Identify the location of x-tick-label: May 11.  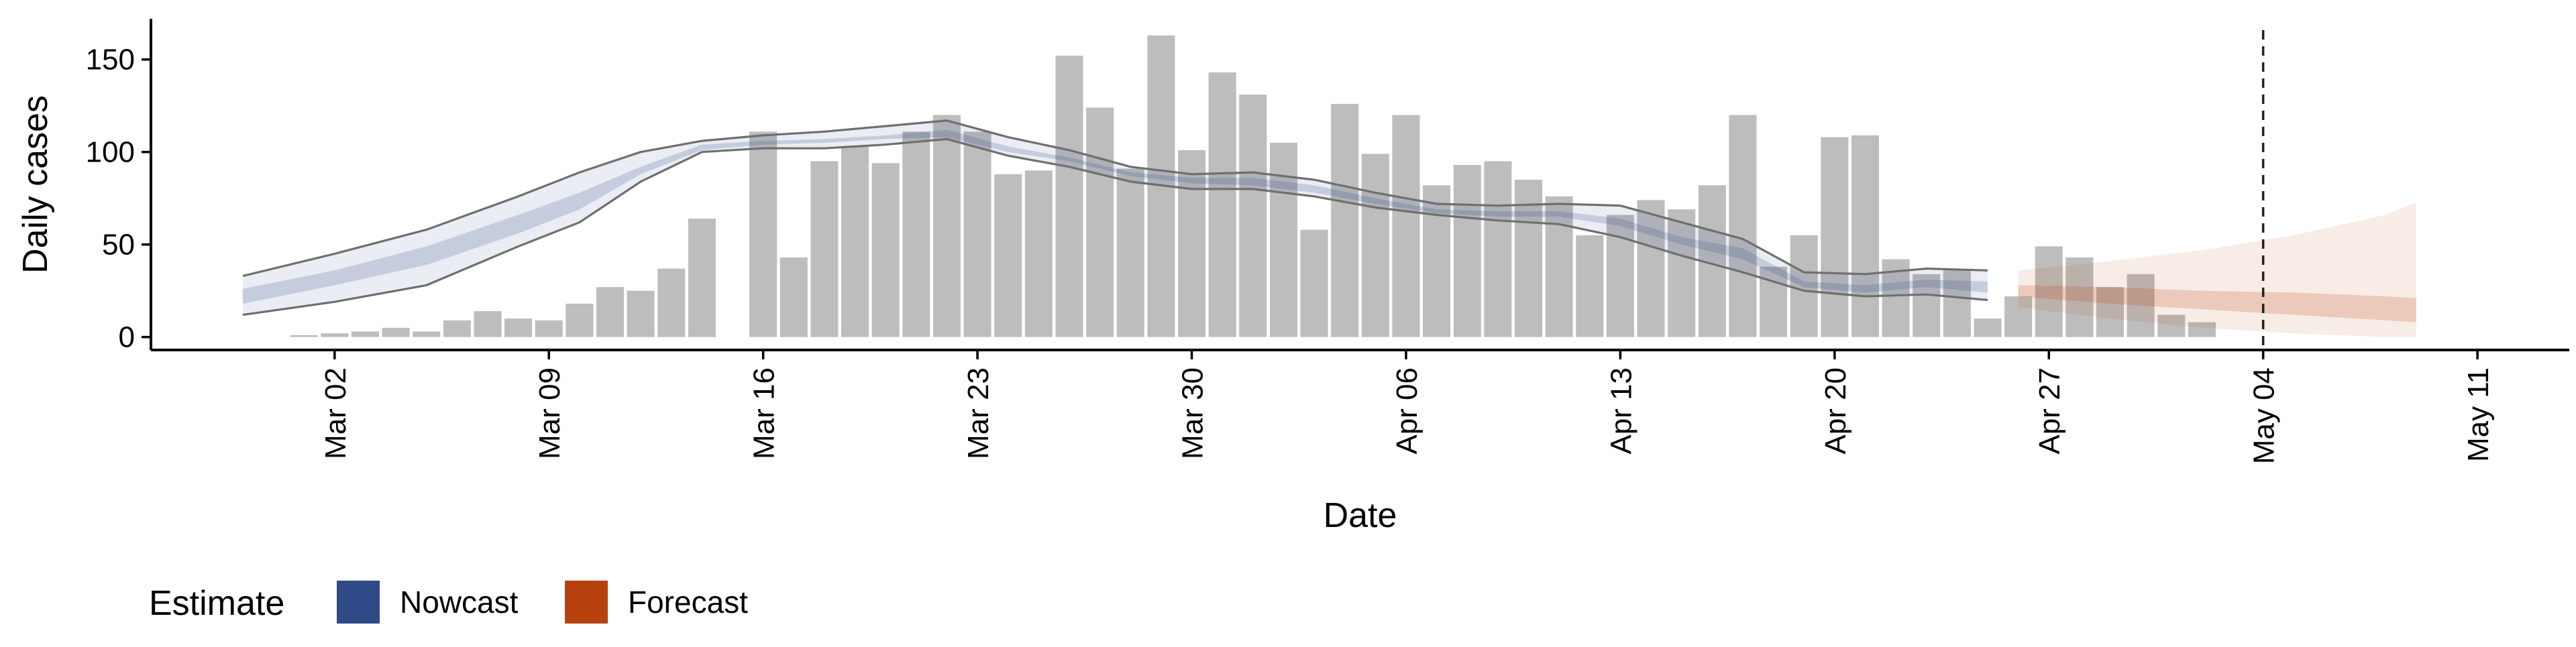
(2478, 414).